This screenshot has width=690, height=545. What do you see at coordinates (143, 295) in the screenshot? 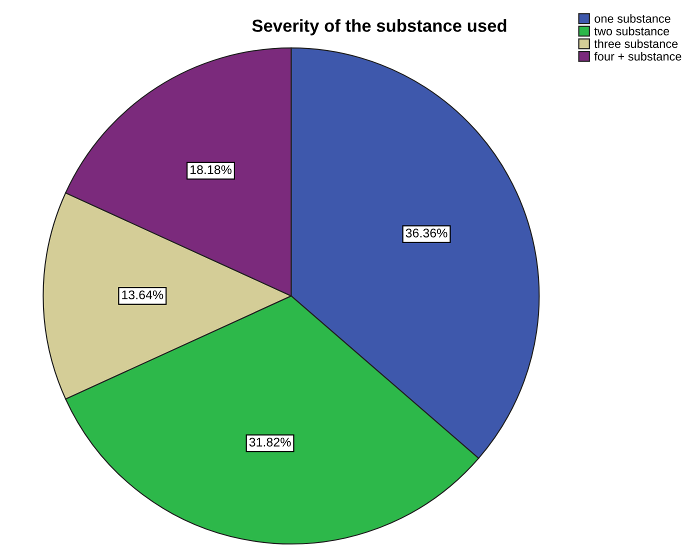
I see `data-label: 13.64%` at bounding box center [143, 295].